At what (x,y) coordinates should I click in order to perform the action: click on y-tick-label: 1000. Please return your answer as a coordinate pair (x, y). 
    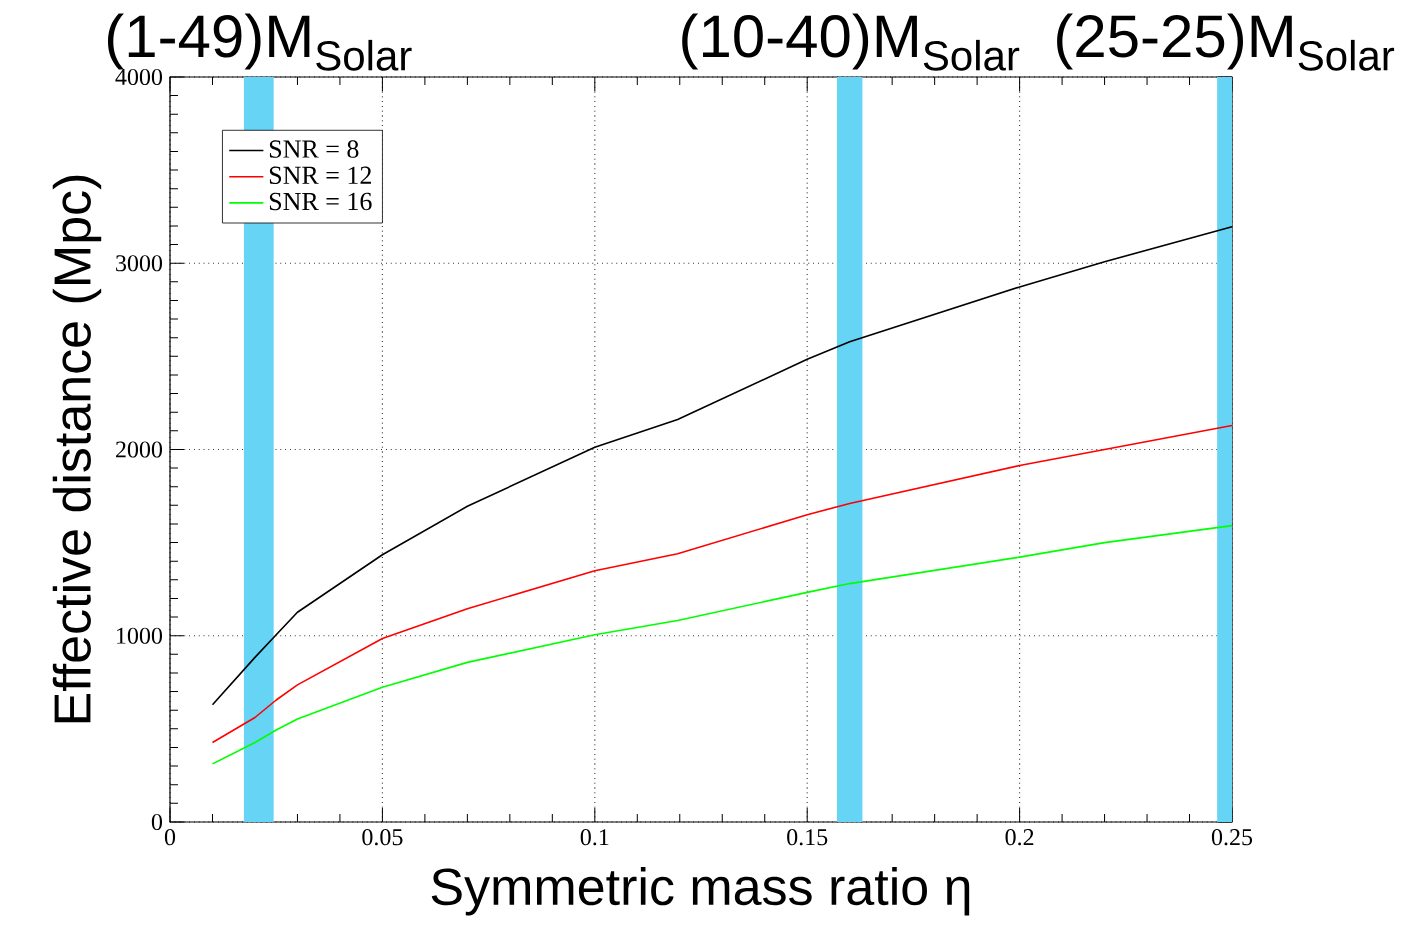
    Looking at the image, I should click on (140, 635).